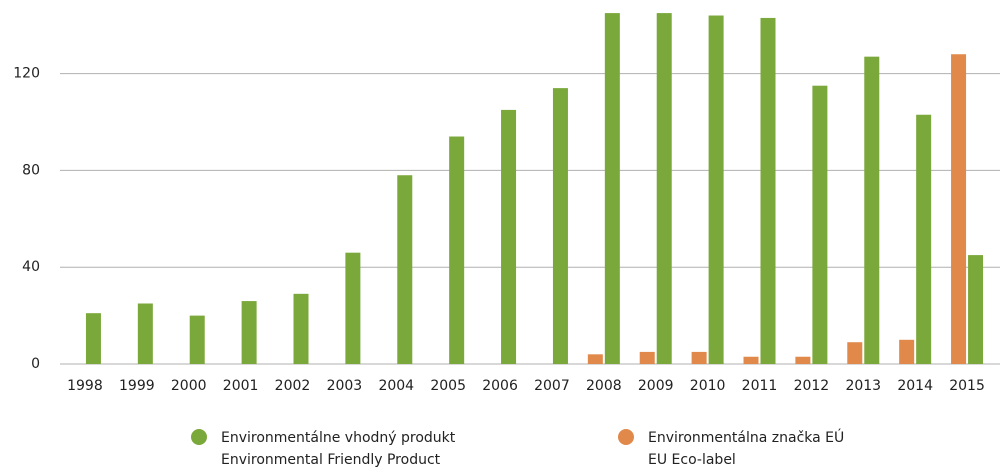  I want to click on x-tick-label: 2004, so click(396, 386).